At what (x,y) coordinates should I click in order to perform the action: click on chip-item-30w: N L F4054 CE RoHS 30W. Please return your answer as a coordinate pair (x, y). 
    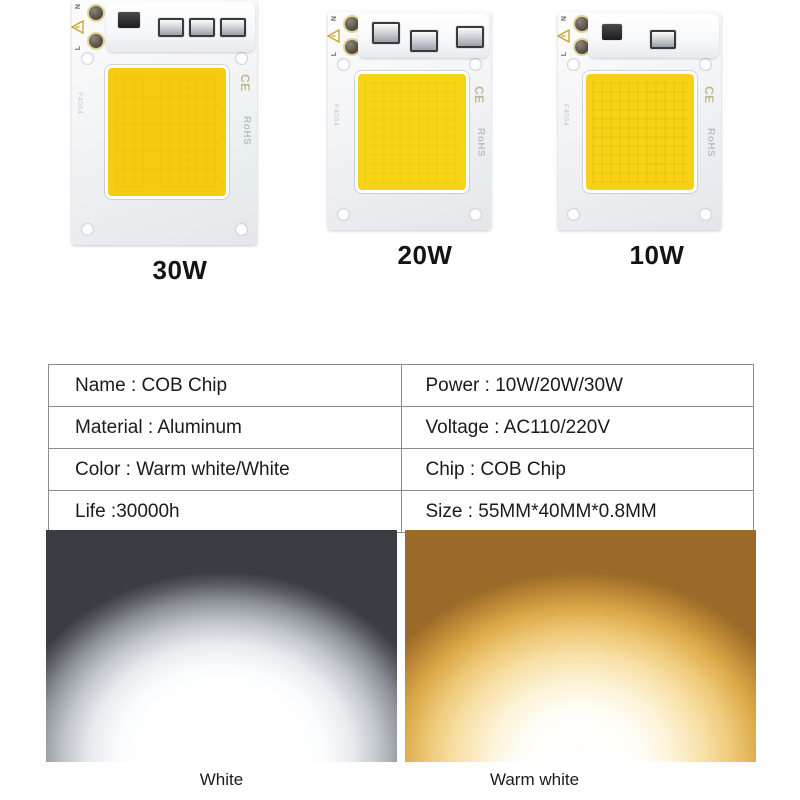
    Looking at the image, I should click on (180, 143).